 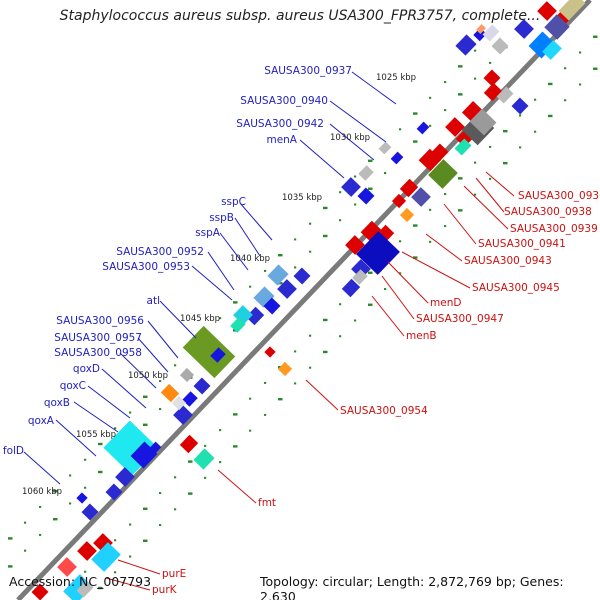 What do you see at coordinates (247, 237) in the screenshot?
I see `forward-leader-line` at bounding box center [247, 237].